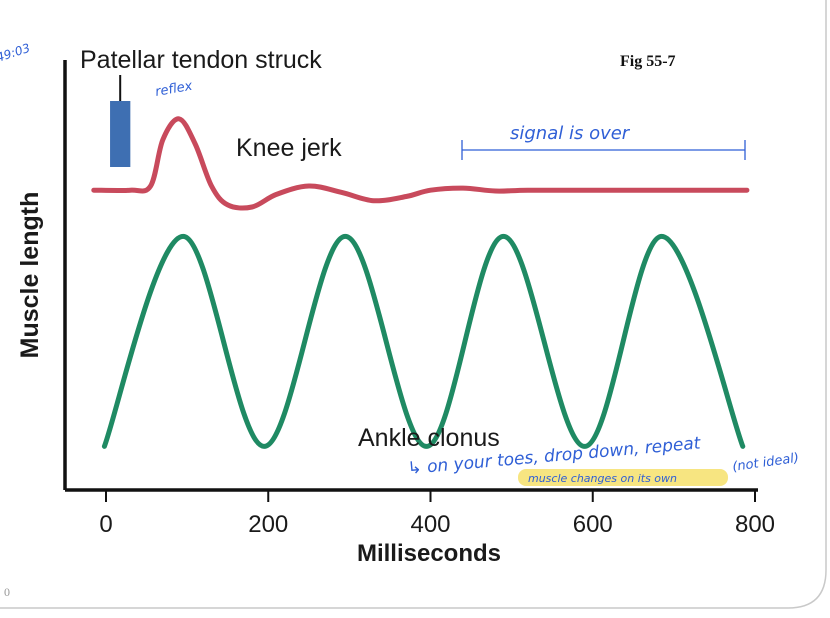  I want to click on x-axis-label: Milliseconds, so click(429, 553).